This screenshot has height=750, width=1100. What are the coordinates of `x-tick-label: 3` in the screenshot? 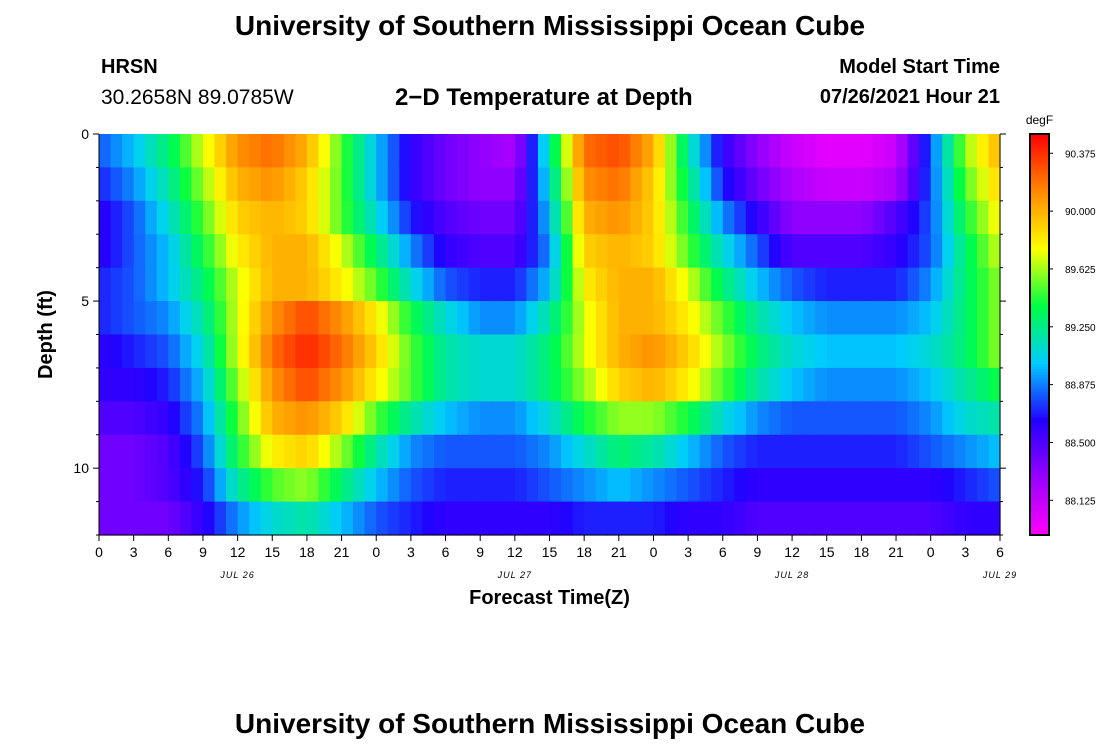 It's located at (411, 552).